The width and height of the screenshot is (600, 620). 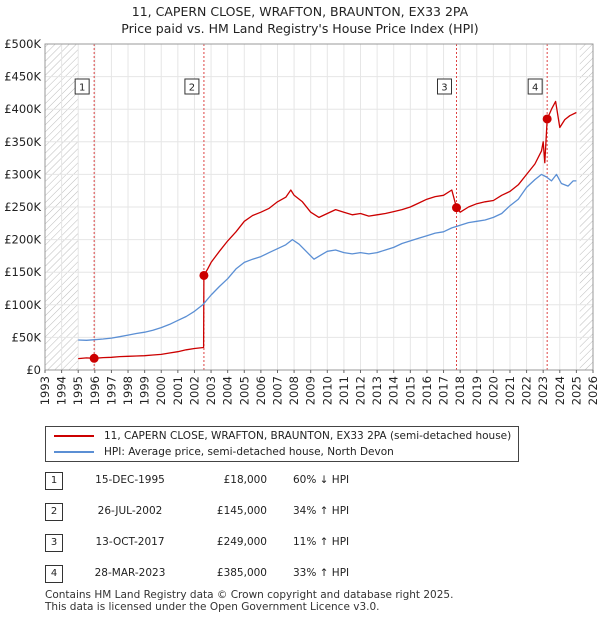 What do you see at coordinates (593, 390) in the screenshot?
I see `x-tick-label: 2026` at bounding box center [593, 390].